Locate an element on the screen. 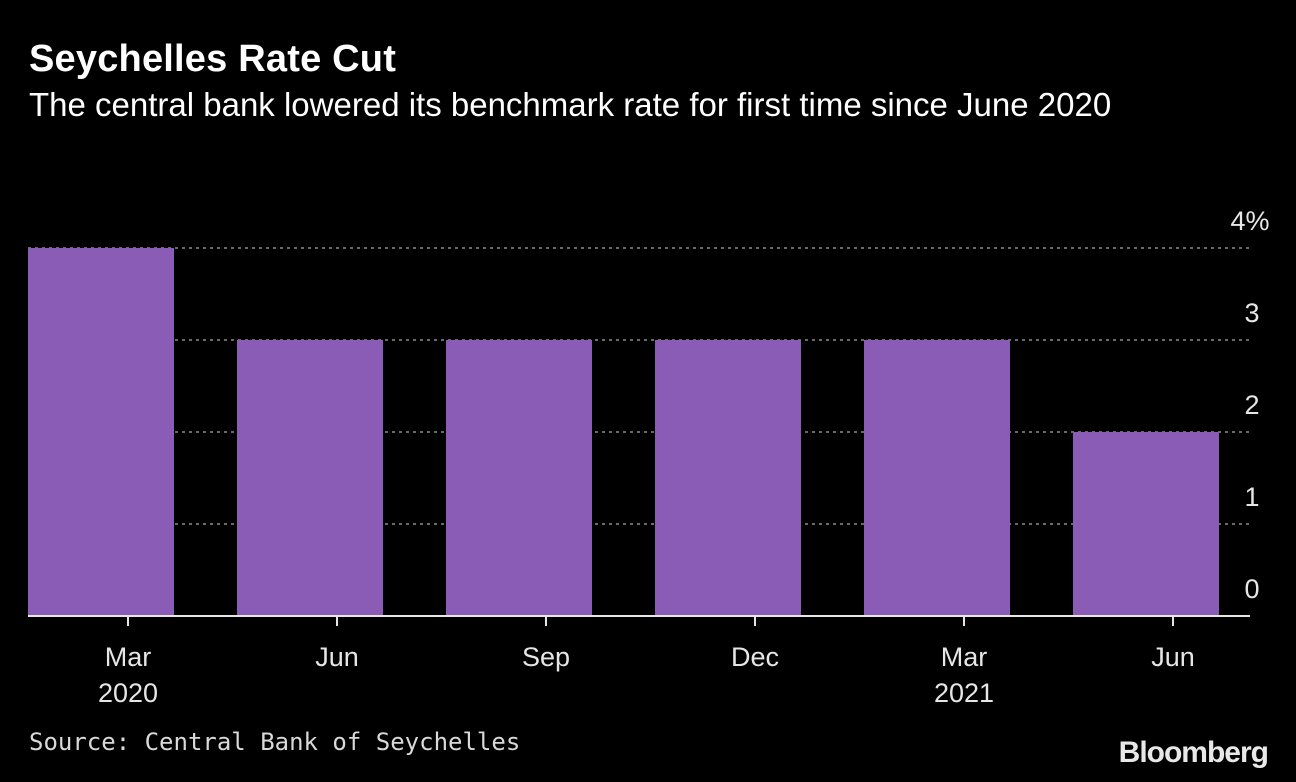 The image size is (1296, 782). bloomberg-logo: Bloomberg is located at coordinates (1193, 752).